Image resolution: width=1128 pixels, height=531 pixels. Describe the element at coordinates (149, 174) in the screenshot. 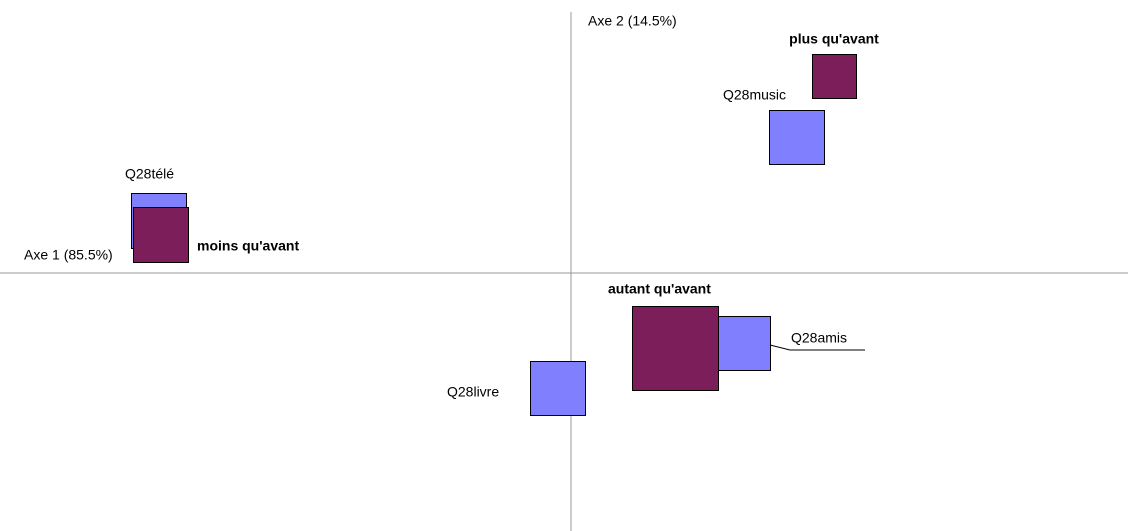

I see `point-label: Q28télé` at that location.